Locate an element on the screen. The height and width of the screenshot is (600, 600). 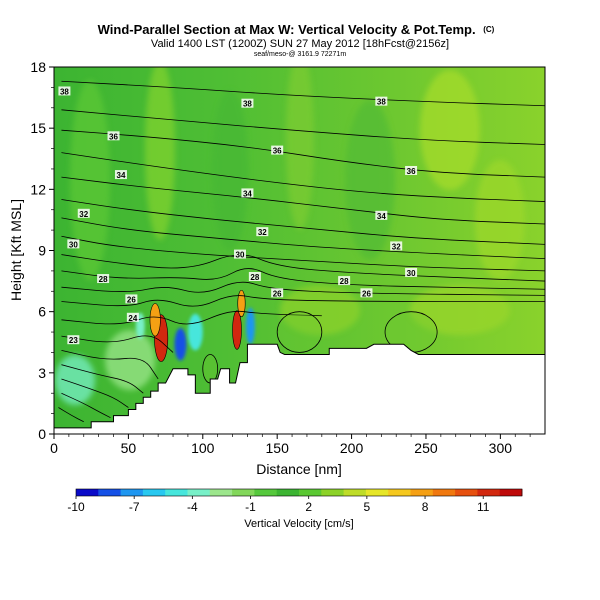
chart-subsubtitle: seaf/meso-@ 3161.9 72271m is located at coordinates (300, 54).